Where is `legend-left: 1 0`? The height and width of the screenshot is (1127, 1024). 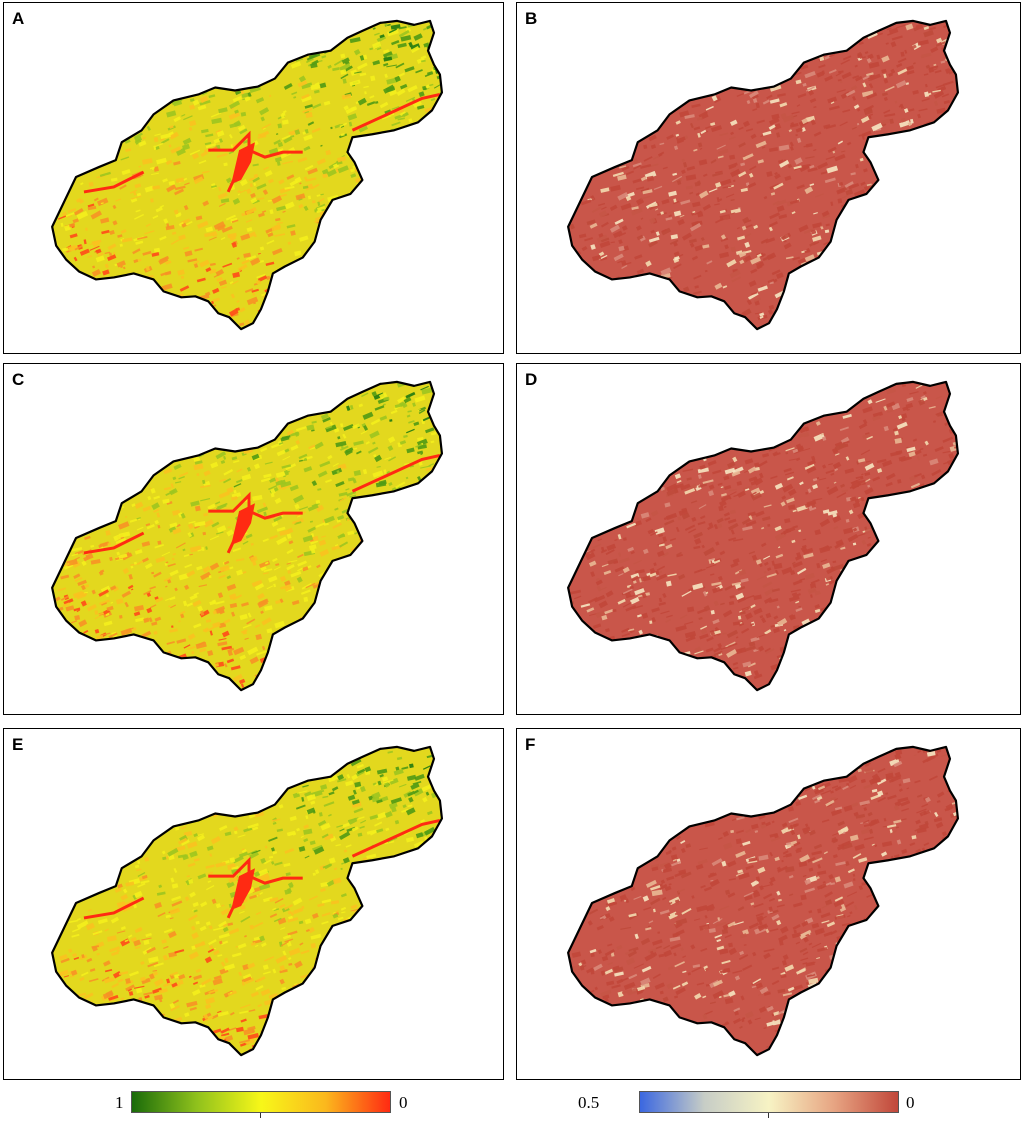 legend-left: 1 0 is located at coordinates (253, 1105).